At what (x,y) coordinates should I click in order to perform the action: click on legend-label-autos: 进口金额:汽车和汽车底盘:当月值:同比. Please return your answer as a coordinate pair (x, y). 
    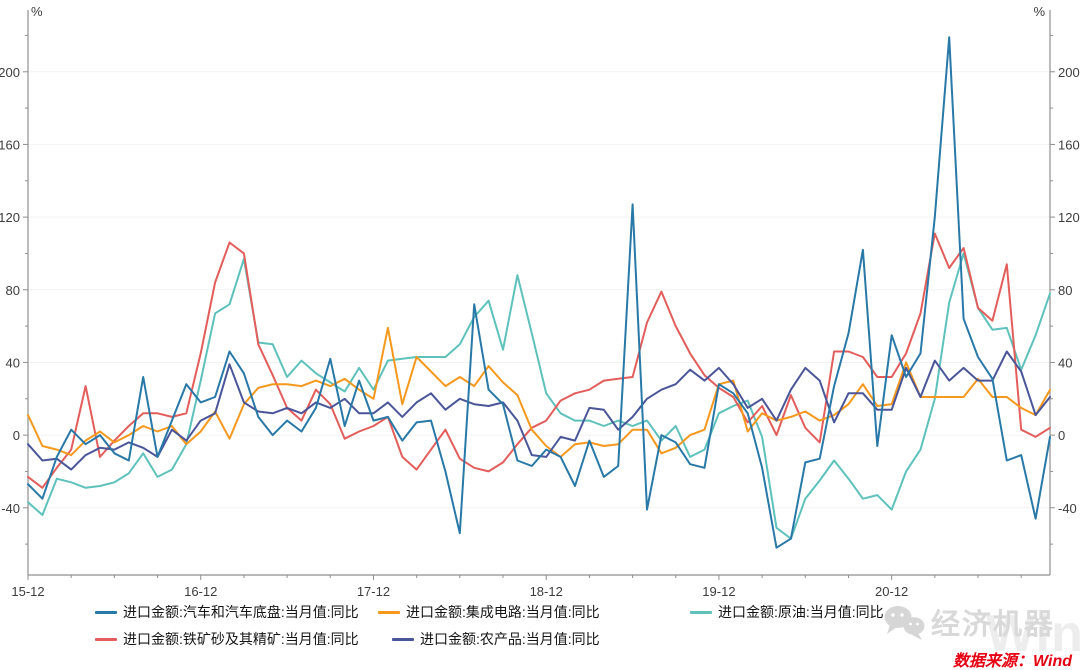
    Looking at the image, I should click on (241, 612).